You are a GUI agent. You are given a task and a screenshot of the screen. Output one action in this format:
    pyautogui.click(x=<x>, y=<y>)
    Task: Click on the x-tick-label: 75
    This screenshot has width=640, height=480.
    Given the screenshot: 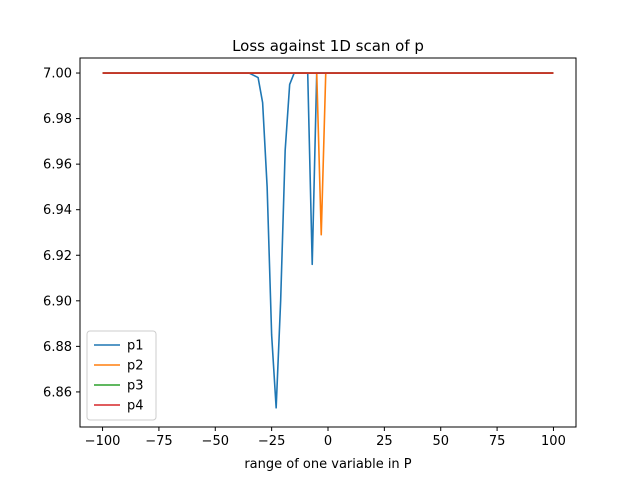 What is the action you would take?
    pyautogui.click(x=497, y=441)
    